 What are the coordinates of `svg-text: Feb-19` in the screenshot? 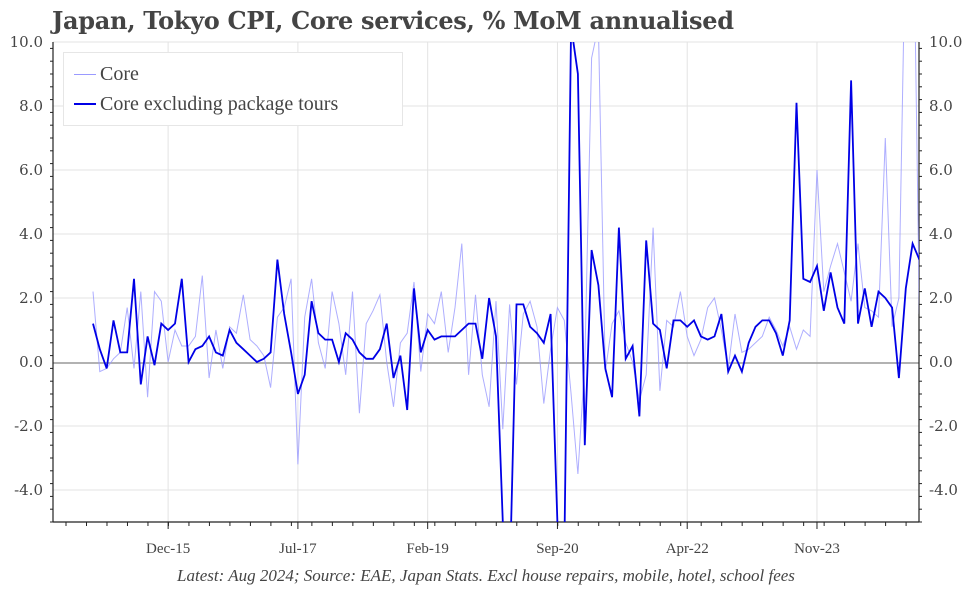 It's located at (427, 549).